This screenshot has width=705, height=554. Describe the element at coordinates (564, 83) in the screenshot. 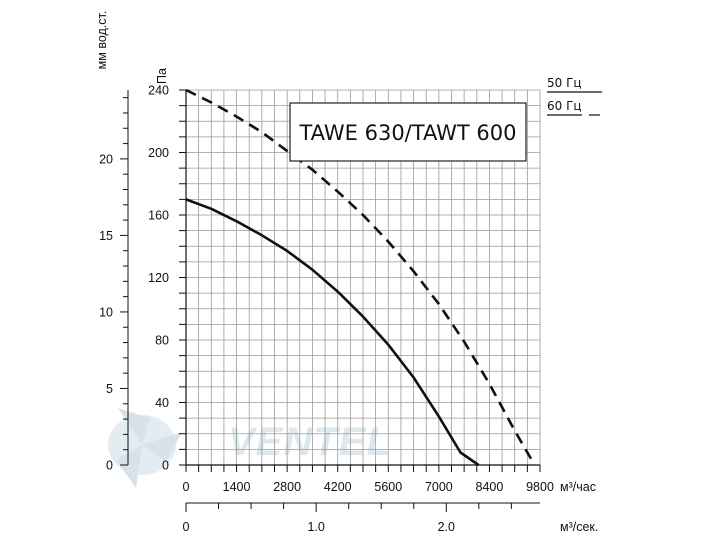

I see `legend-label-50hz: 50 Гц` at that location.